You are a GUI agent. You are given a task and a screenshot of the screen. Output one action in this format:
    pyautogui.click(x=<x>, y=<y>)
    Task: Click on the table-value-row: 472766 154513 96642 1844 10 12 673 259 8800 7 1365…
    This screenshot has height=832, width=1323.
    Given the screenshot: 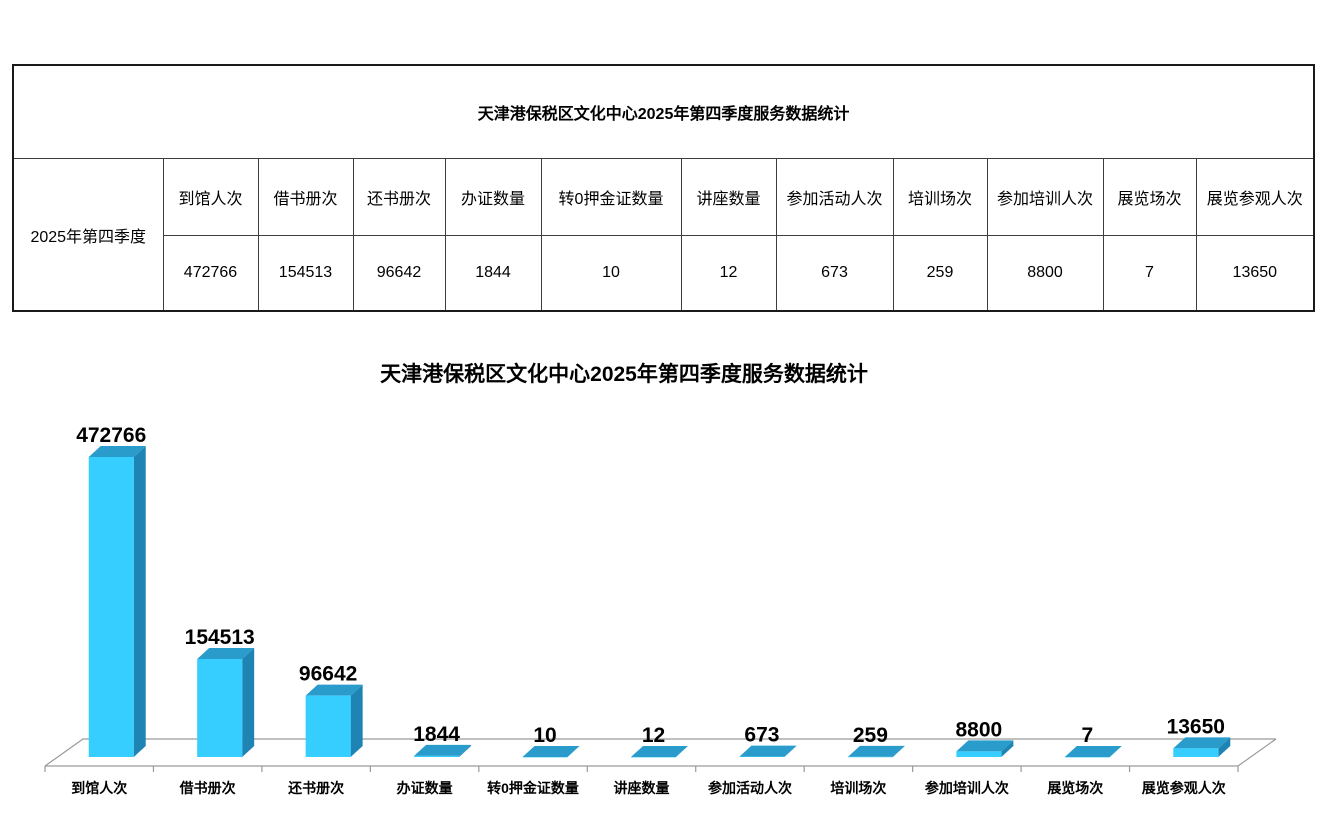 What is the action you would take?
    pyautogui.click(x=664, y=273)
    